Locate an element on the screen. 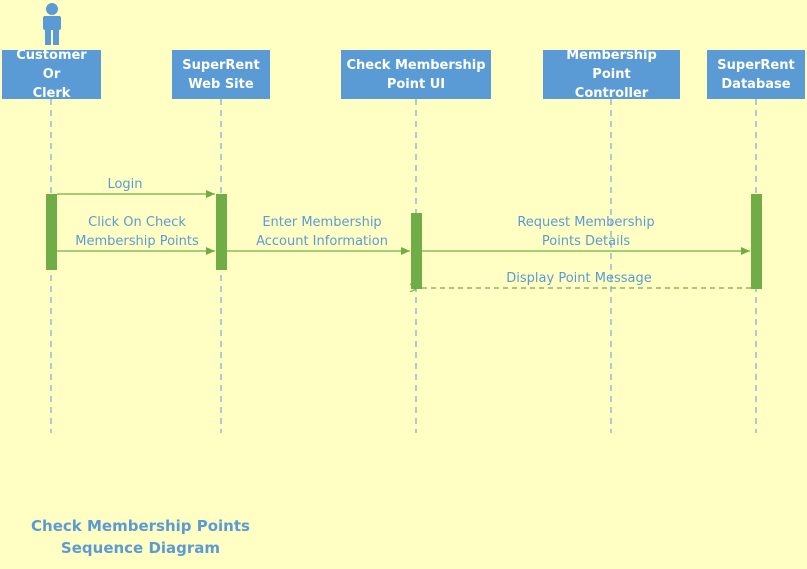  message-label-request-details: Request Membership Points Details is located at coordinates (586, 232).